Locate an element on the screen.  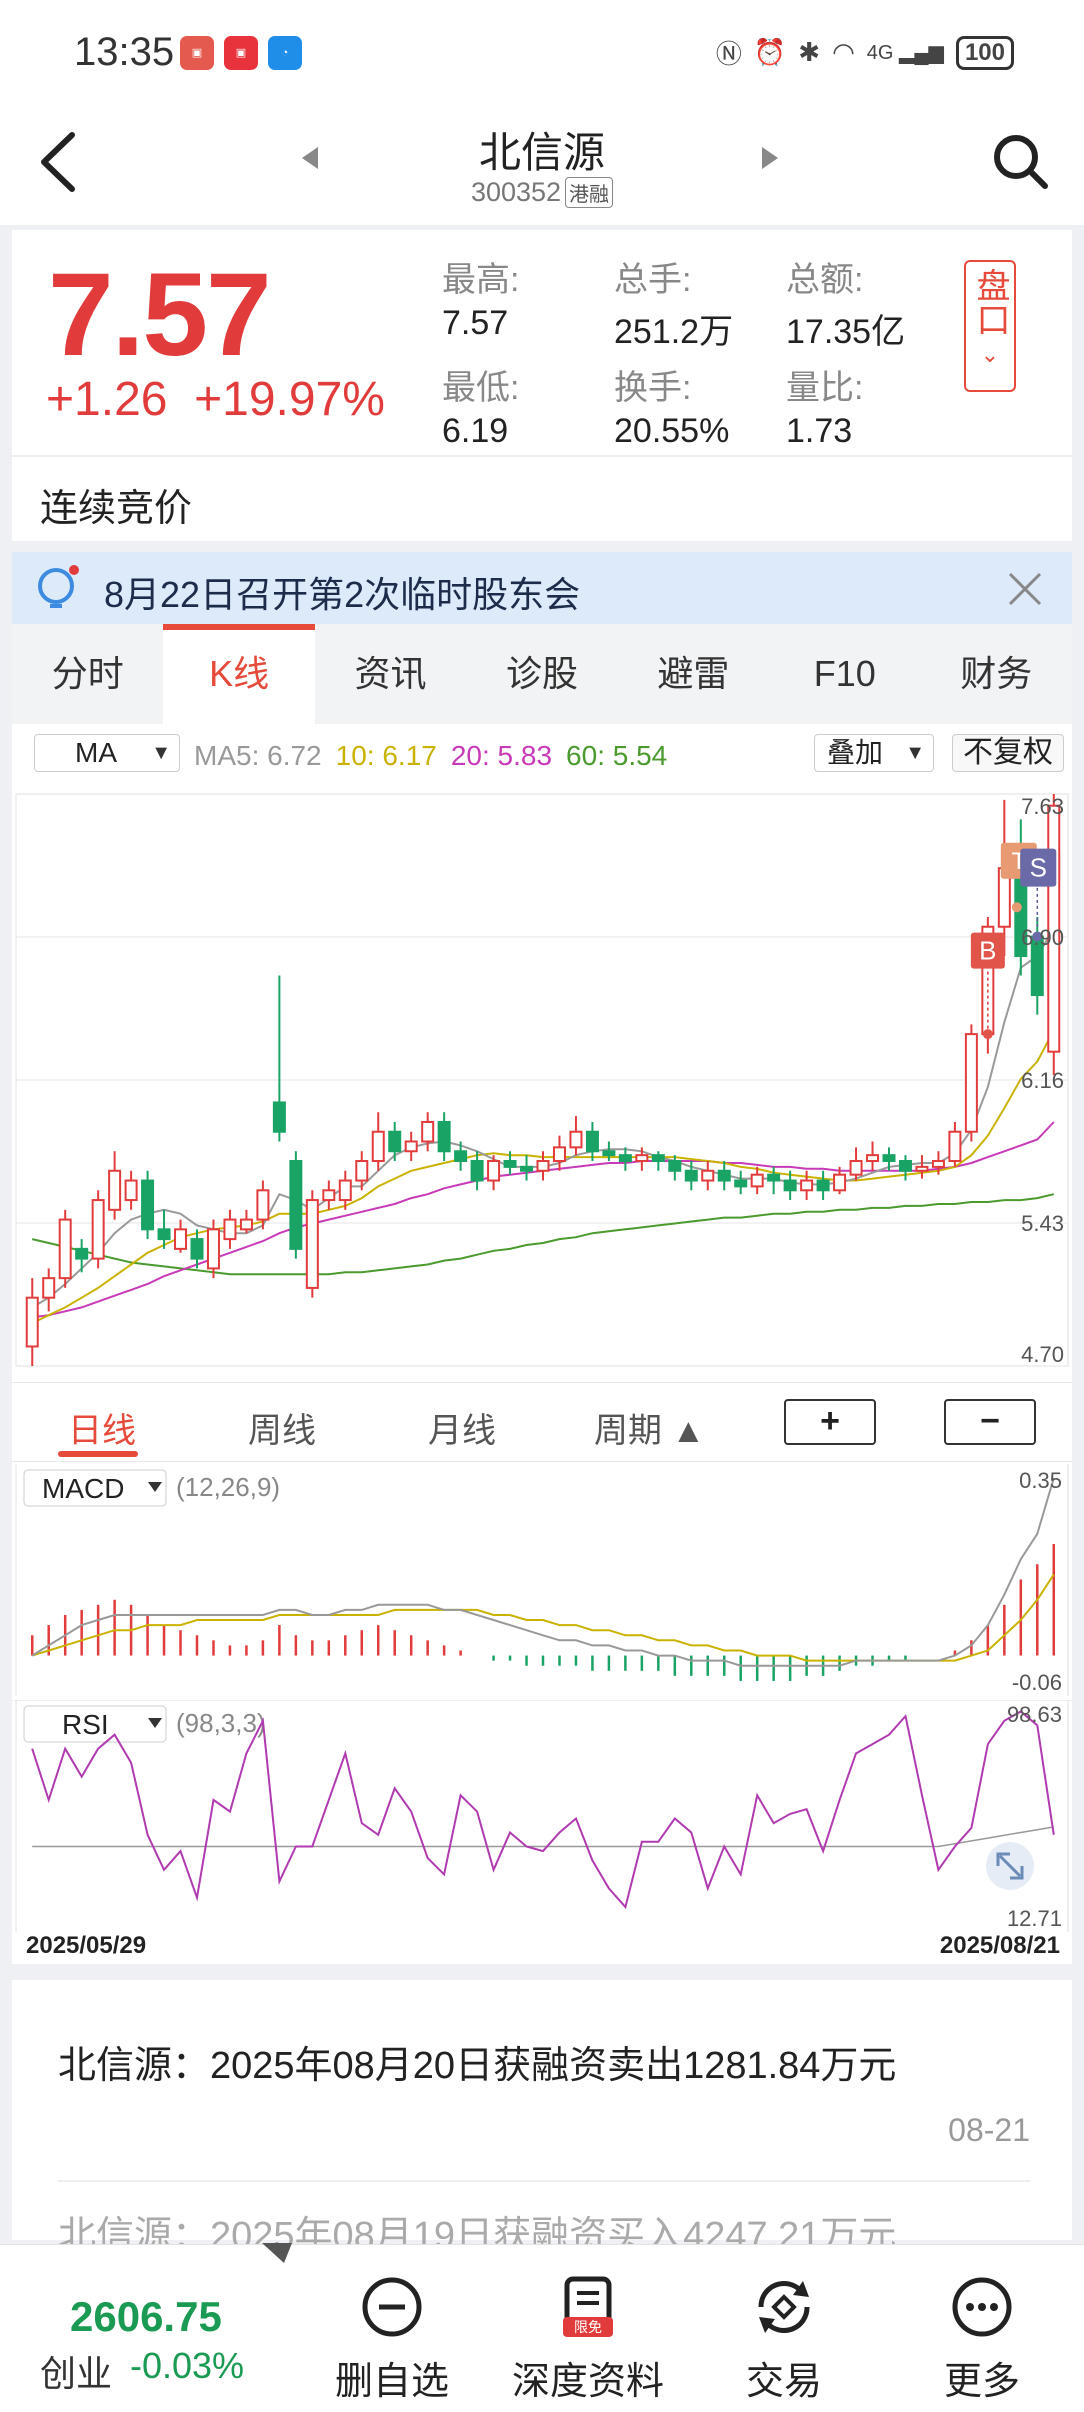
tab-3: 诊股 is located at coordinates (541, 673).